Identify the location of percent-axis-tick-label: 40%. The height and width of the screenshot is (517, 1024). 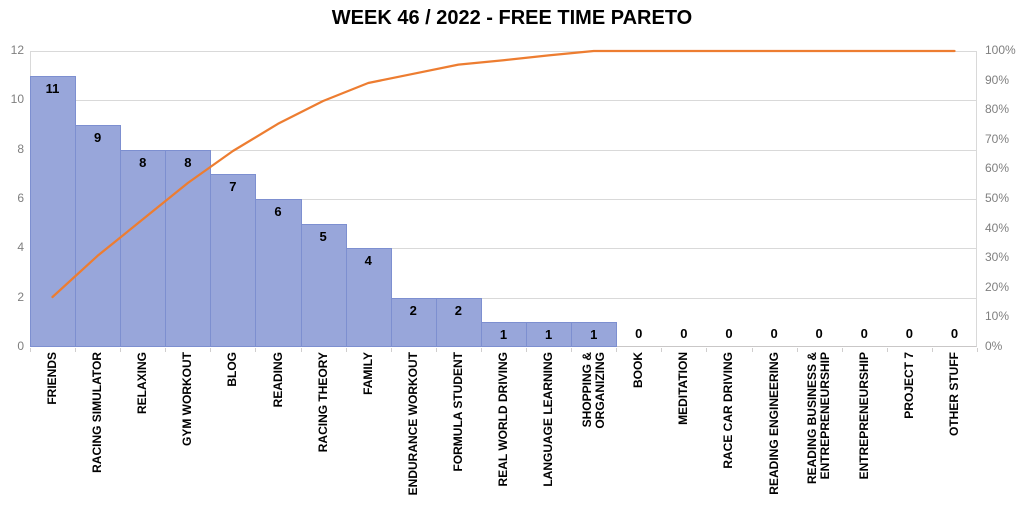
(997, 227).